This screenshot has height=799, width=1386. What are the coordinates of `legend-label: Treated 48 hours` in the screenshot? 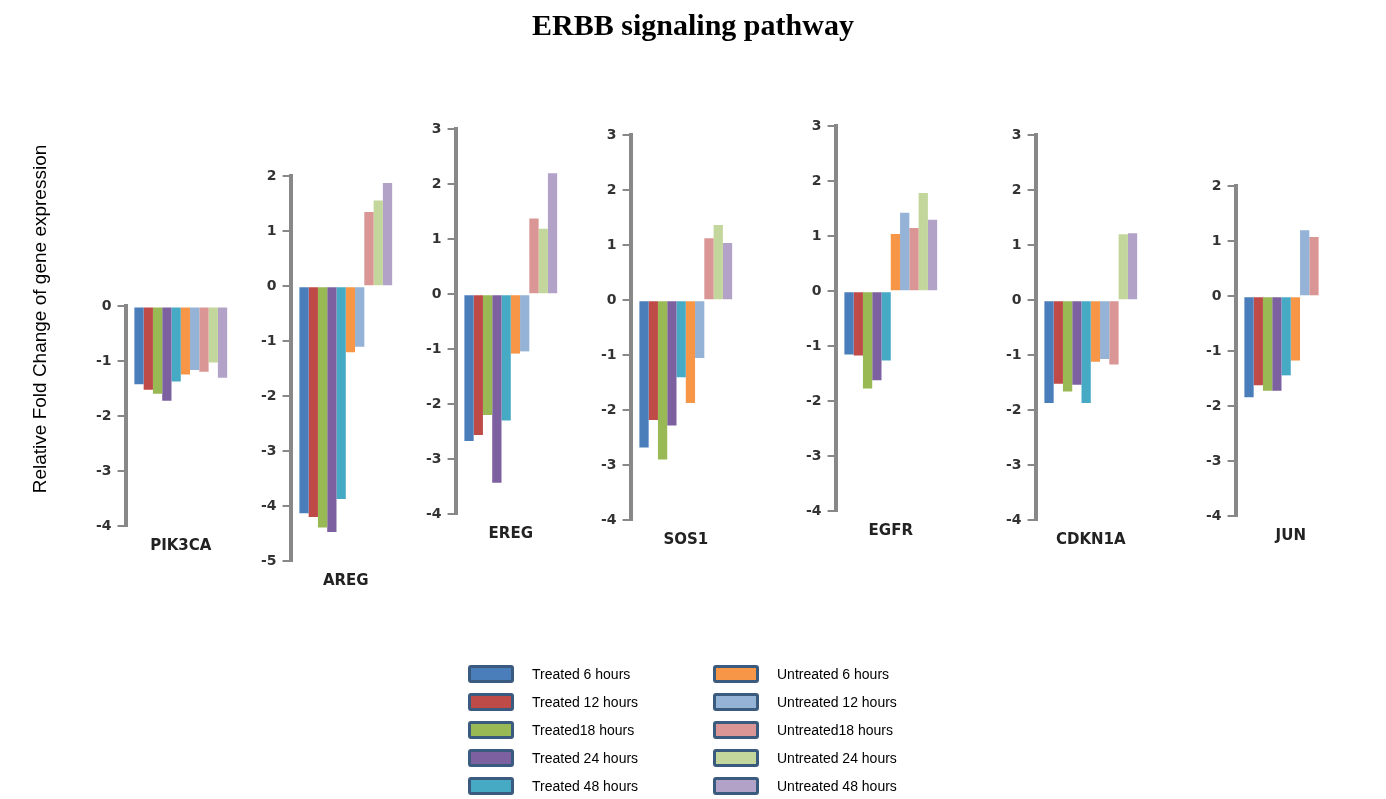 It's located at (585, 786).